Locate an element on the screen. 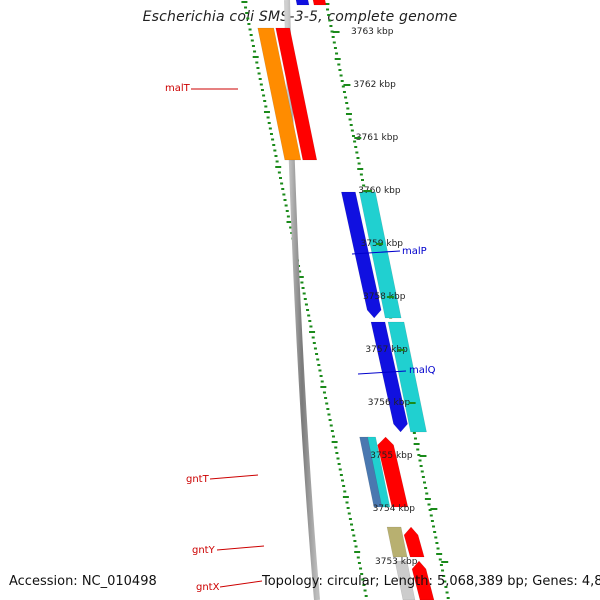 This screenshot has width=600, height=600. gene-malQ-blue is located at coordinates (389, 377).